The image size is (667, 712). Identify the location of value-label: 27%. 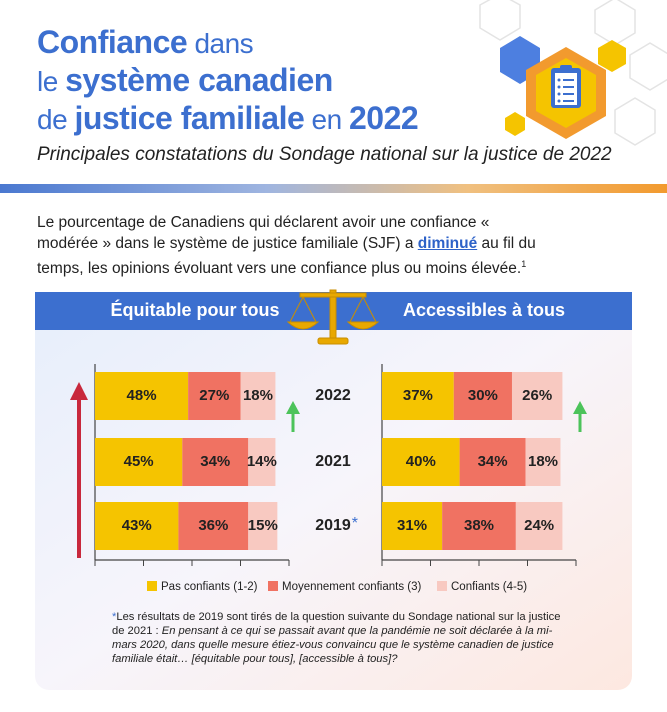
(214, 395).